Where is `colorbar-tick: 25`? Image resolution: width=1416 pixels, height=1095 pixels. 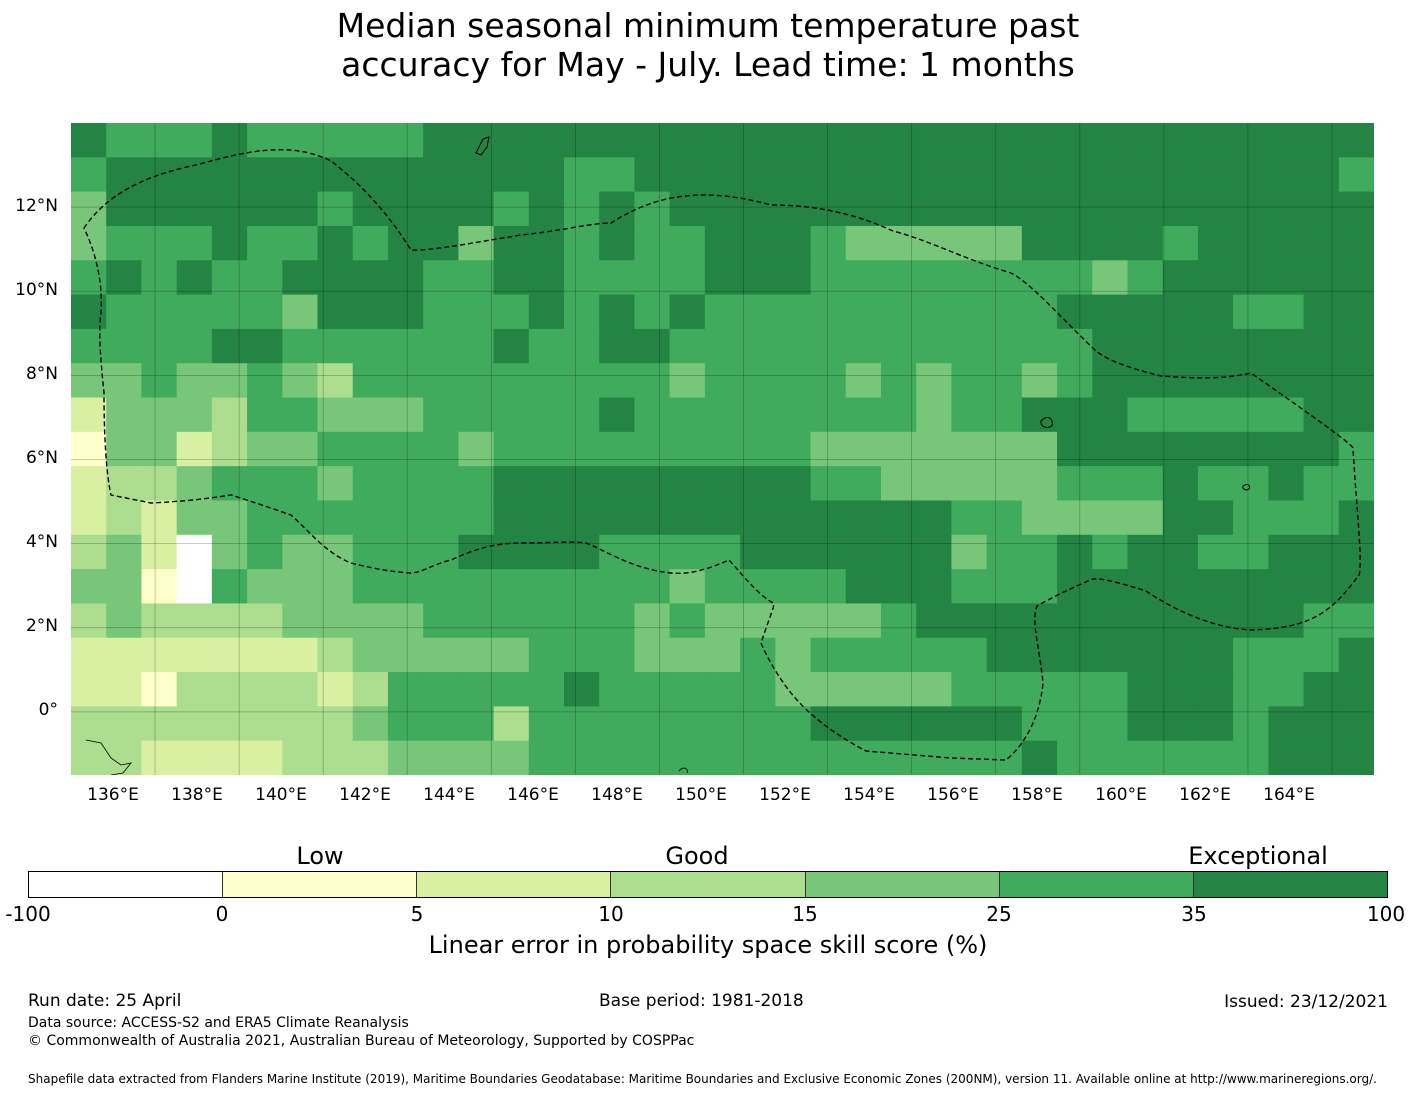
colorbar-tick: 25 is located at coordinates (999, 914).